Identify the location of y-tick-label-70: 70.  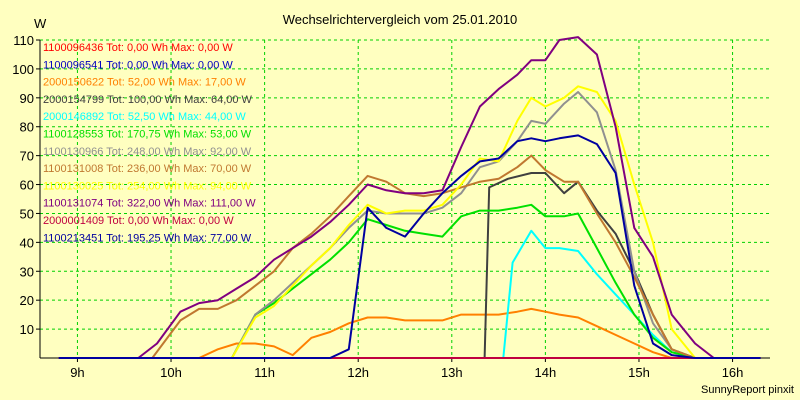
(27, 156).